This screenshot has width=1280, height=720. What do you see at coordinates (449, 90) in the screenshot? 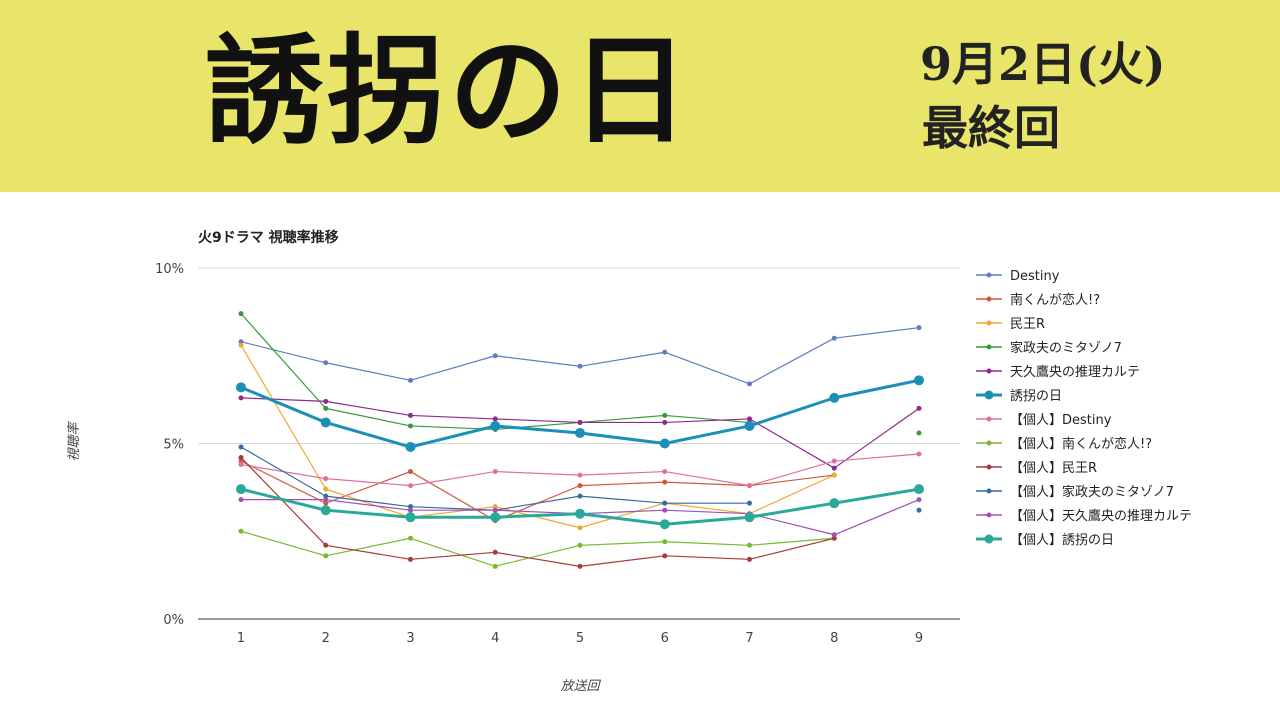
I see `drama-title: 誘拐の日` at bounding box center [449, 90].